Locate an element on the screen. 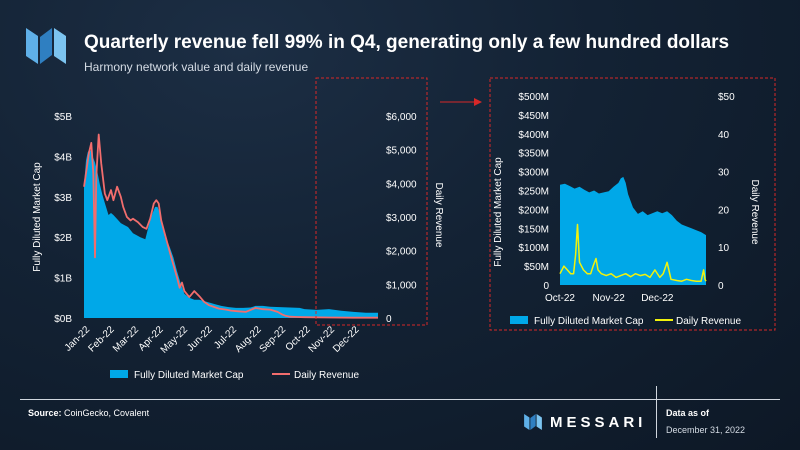 The height and width of the screenshot is (450, 800). zoom-y2-tick-label: 10 is located at coordinates (724, 248).